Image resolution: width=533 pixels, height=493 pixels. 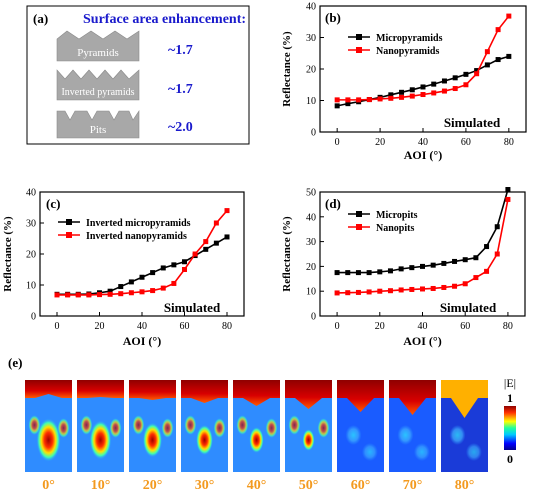 What do you see at coordinates (333, 203) in the screenshot?
I see `panel-letter: (d)` at bounding box center [333, 203].